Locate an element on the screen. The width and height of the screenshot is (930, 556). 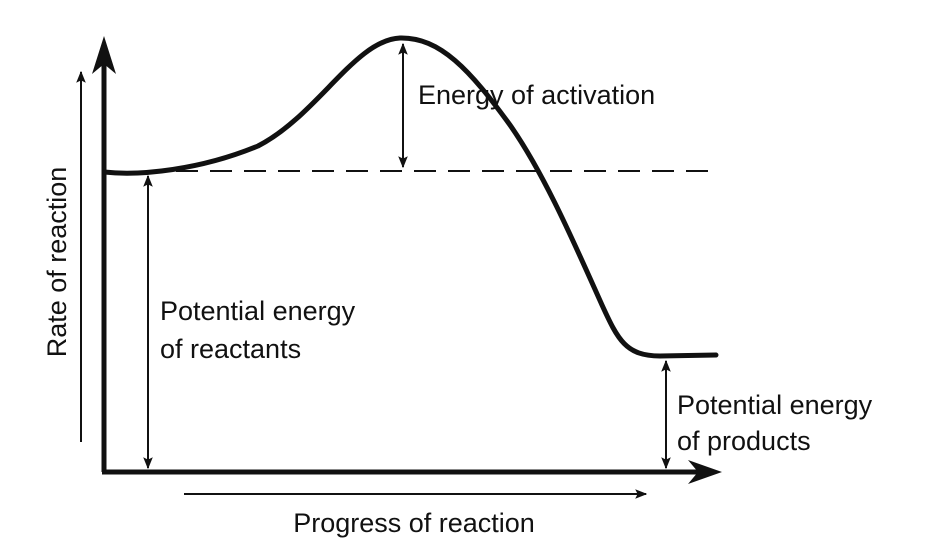
activation-label: Energy of activation is located at coordinates (536, 95).